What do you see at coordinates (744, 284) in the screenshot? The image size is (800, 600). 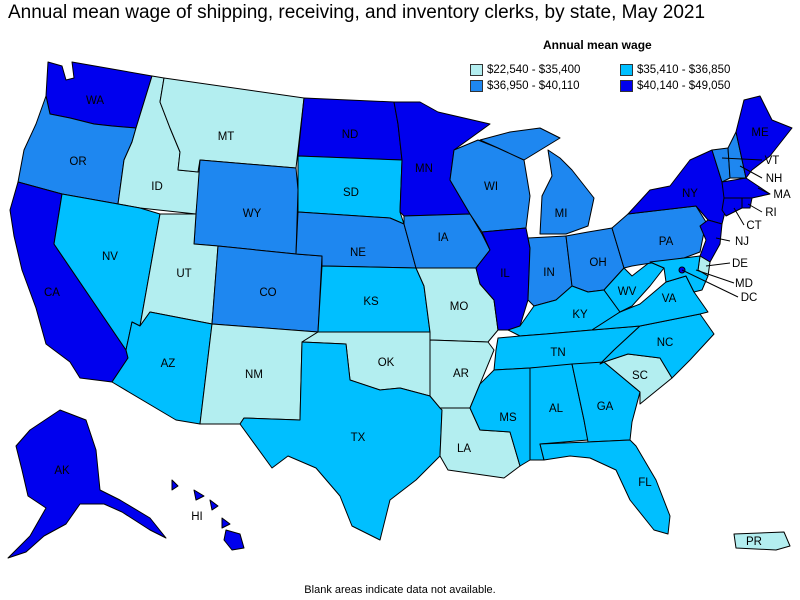 I see `label-MD: MD` at bounding box center [744, 284].